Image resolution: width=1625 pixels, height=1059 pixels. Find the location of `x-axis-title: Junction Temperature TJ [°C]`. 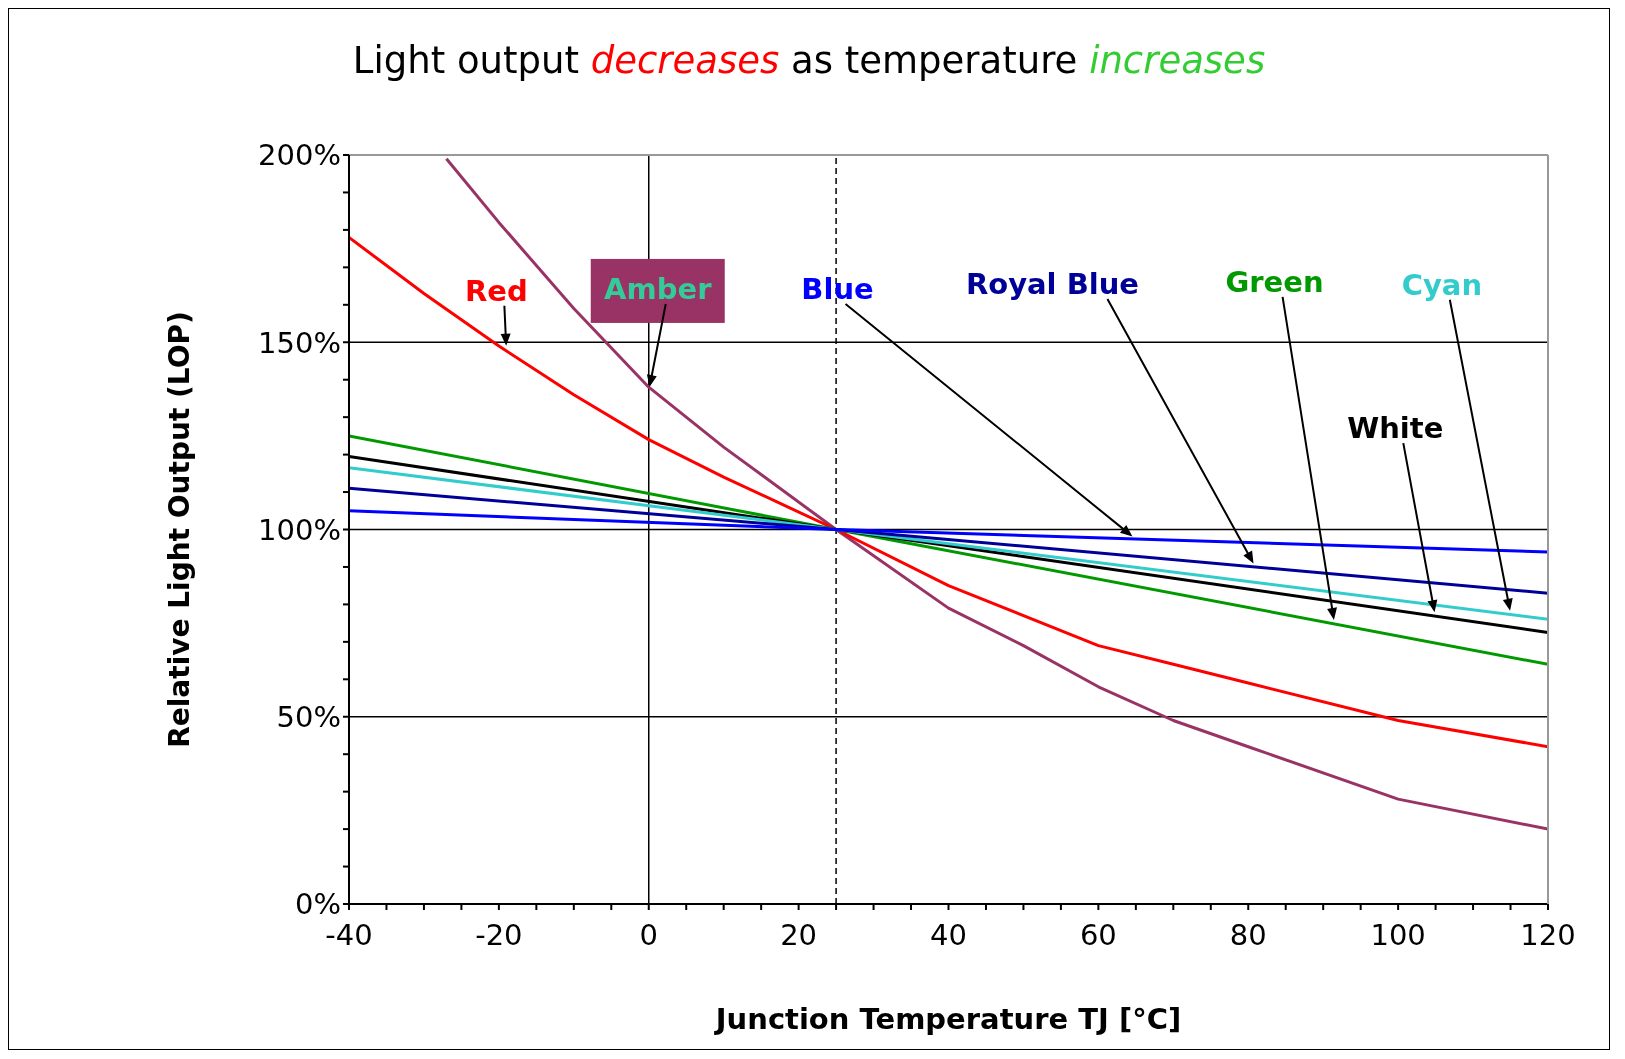

x-axis-title: Junction Temperature TJ [°C] is located at coordinates (947, 1019).